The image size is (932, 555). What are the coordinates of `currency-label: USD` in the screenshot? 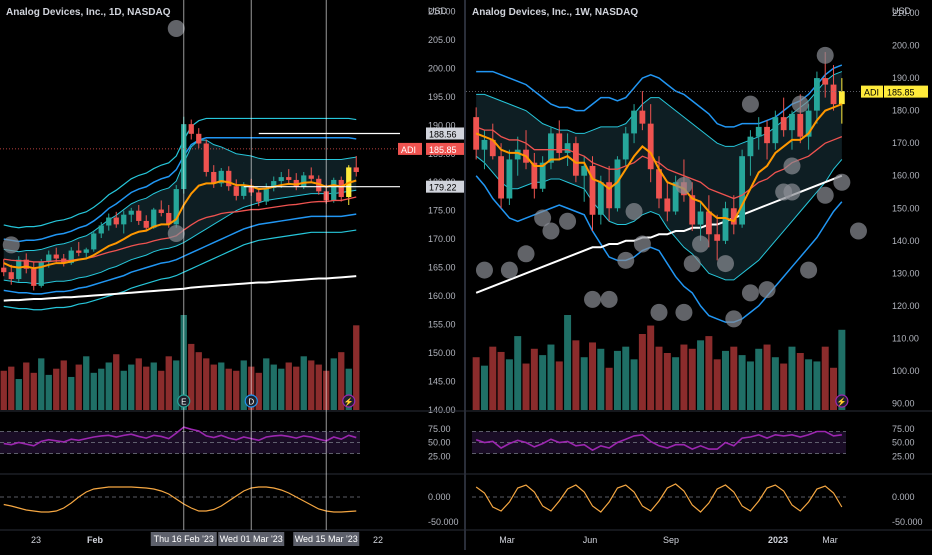 It's located at (438, 11).